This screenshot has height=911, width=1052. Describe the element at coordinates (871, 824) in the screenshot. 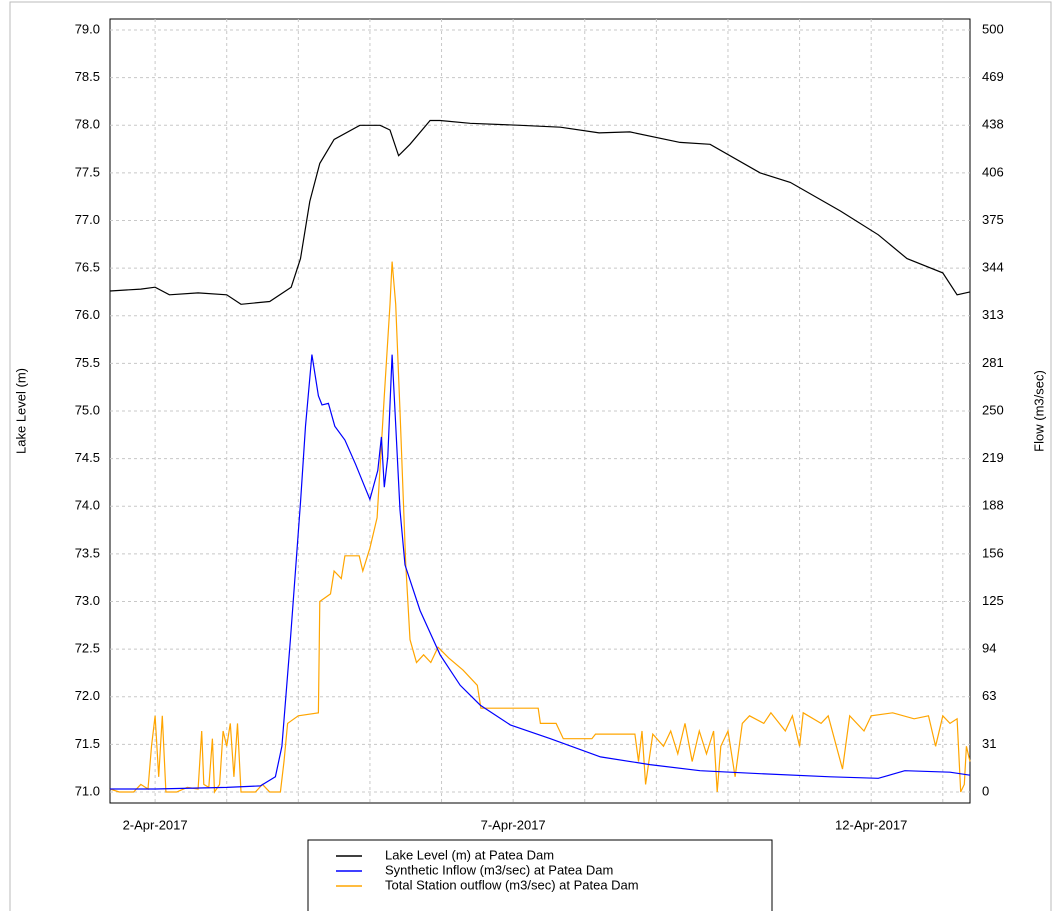

I see `x-tick-label: 12-Apr-2017` at that location.